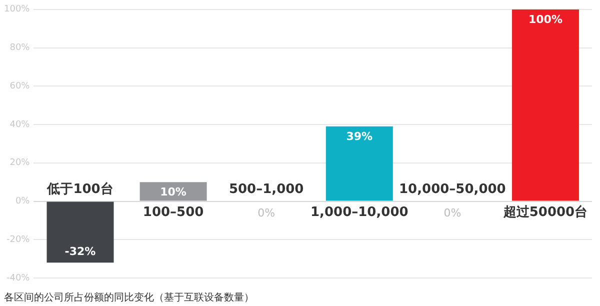  Describe the element at coordinates (80, 189) in the screenshot. I see `x-tick-label: 低于100台` at that location.